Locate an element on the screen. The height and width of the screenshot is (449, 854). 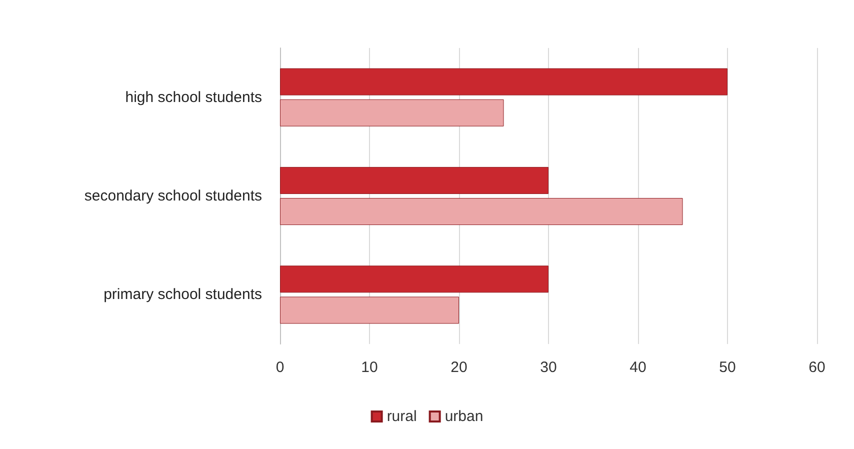
x-tick-label: 30 is located at coordinates (548, 367).